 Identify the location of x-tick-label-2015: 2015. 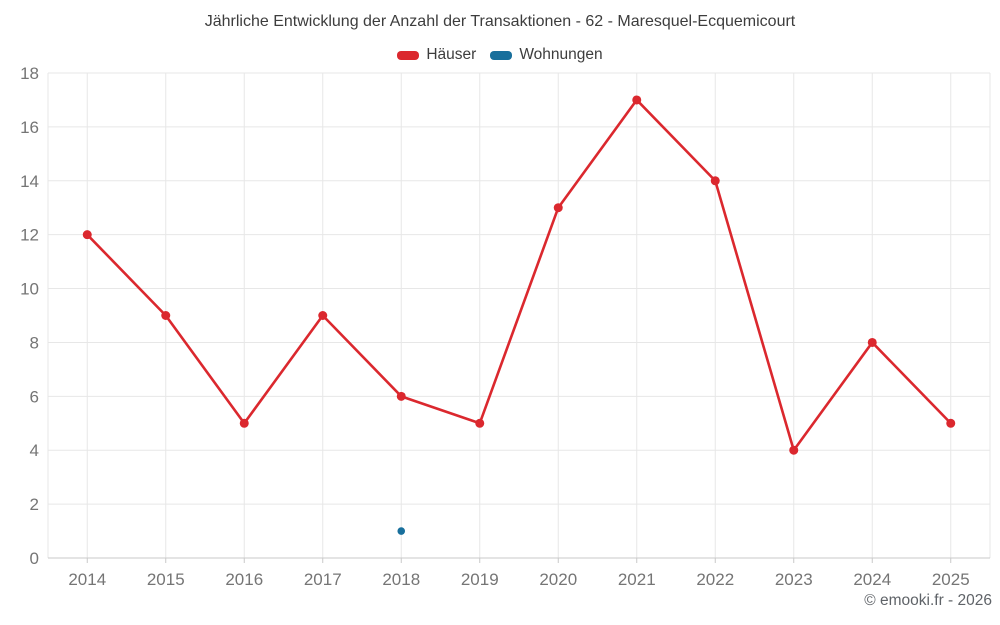
(166, 579).